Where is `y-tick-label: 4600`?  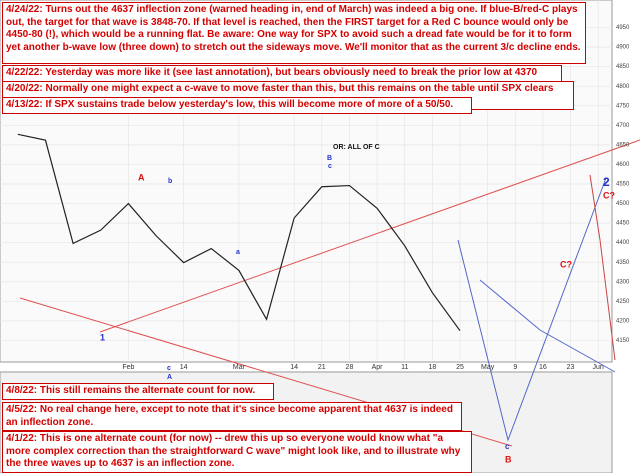
y-tick-label: 4600 is located at coordinates (623, 165).